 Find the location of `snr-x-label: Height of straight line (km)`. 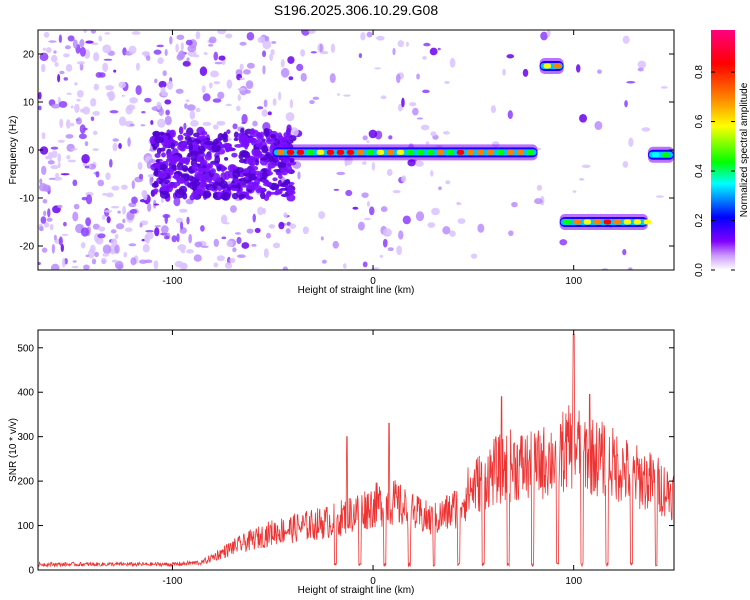

snr-x-label: Height of straight line (km) is located at coordinates (356, 590).